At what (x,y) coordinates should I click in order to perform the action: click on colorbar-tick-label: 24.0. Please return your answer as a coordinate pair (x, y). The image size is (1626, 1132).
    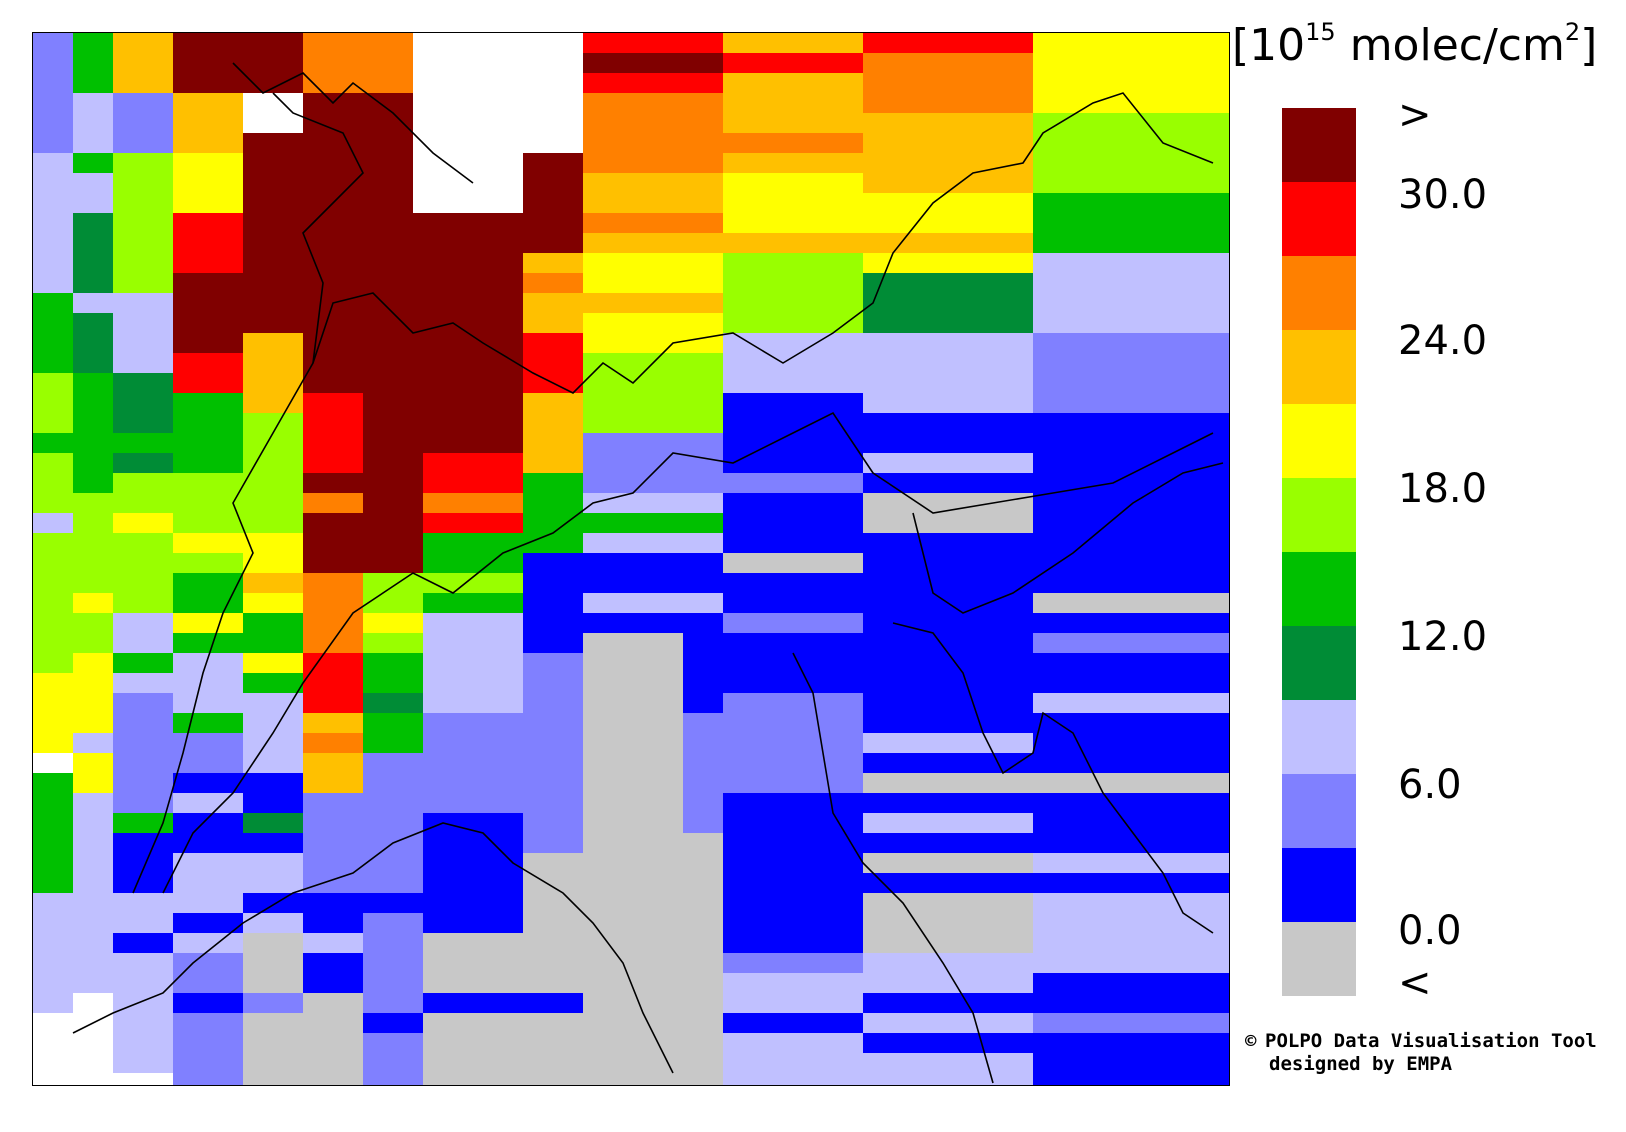
    Looking at the image, I should click on (1443, 341).